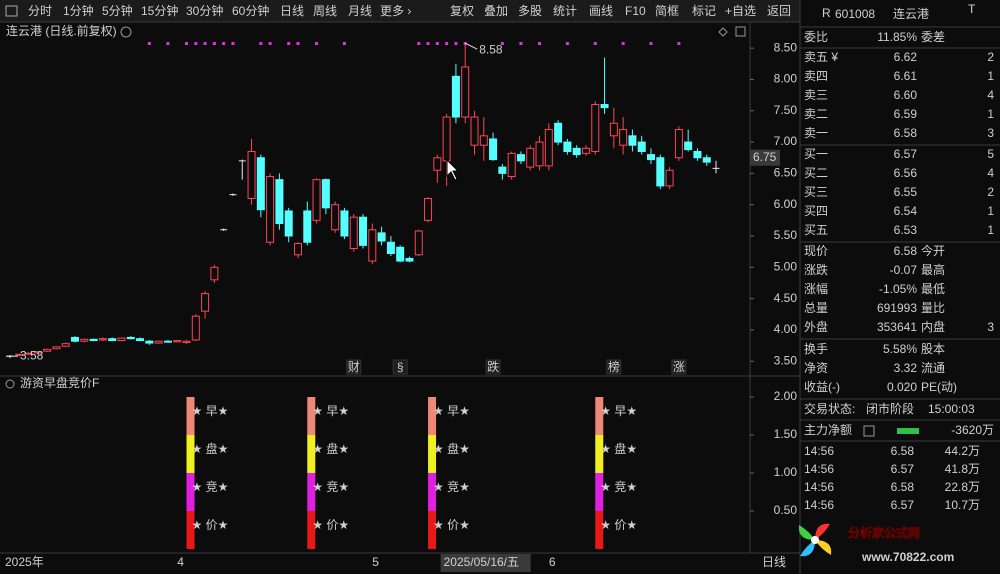 The image size is (1000, 574). Describe the element at coordinates (765, 157) in the screenshot. I see `cursor-price-label: 6.75` at that location.